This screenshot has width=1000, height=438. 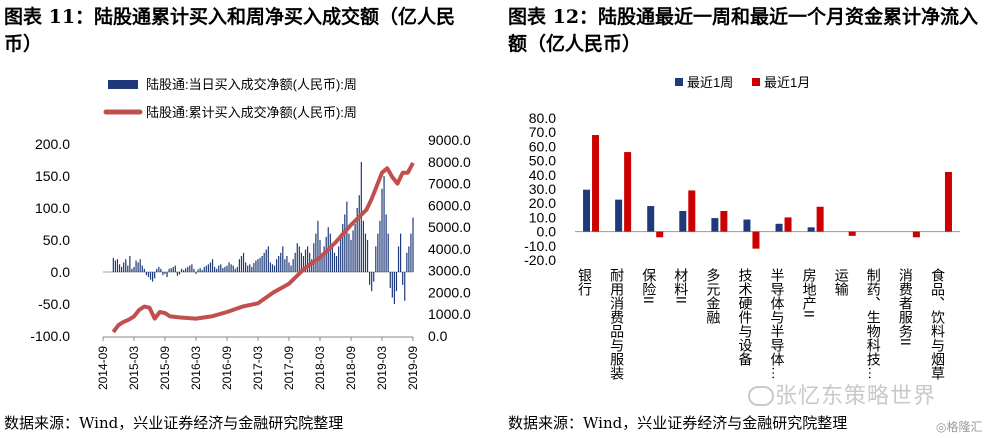 What do you see at coordinates (320, 368) in the screenshot?
I see `x-tick-label: 2018-03` at bounding box center [320, 368].